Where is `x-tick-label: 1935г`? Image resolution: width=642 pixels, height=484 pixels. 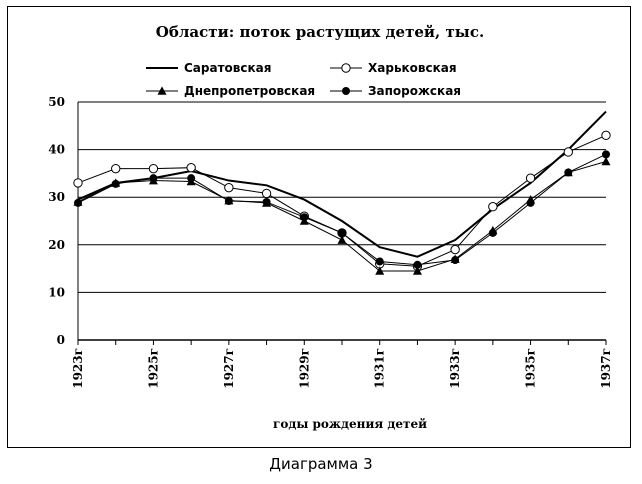 x-tick-label: 1935г is located at coordinates (531, 368).